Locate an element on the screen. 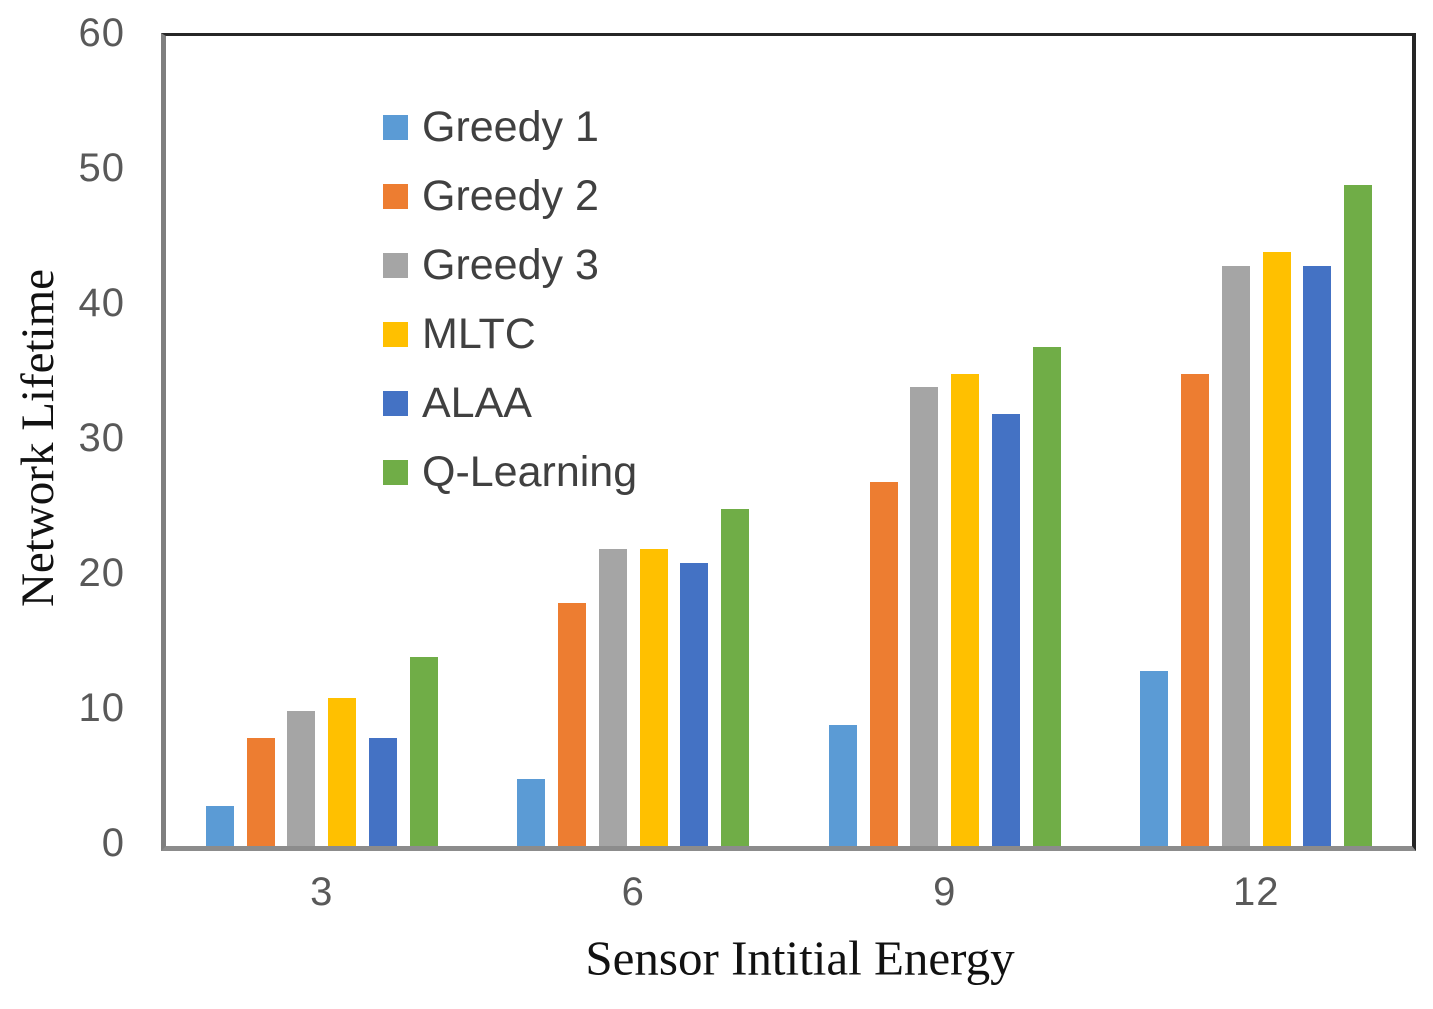  legend-item-mltc: MLTC is located at coordinates (510, 334).